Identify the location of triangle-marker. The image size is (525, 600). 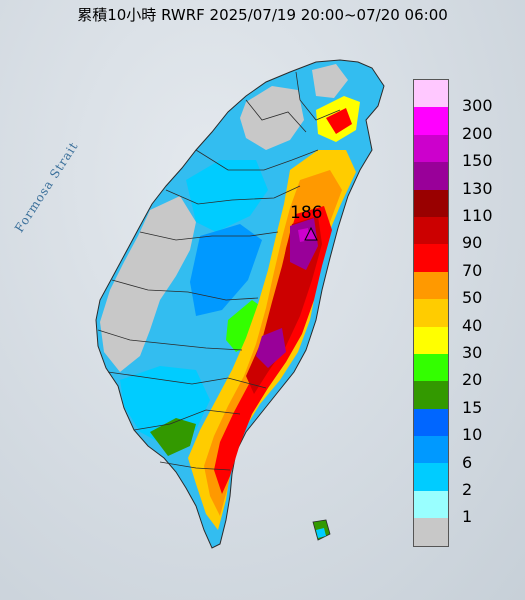
(311, 233).